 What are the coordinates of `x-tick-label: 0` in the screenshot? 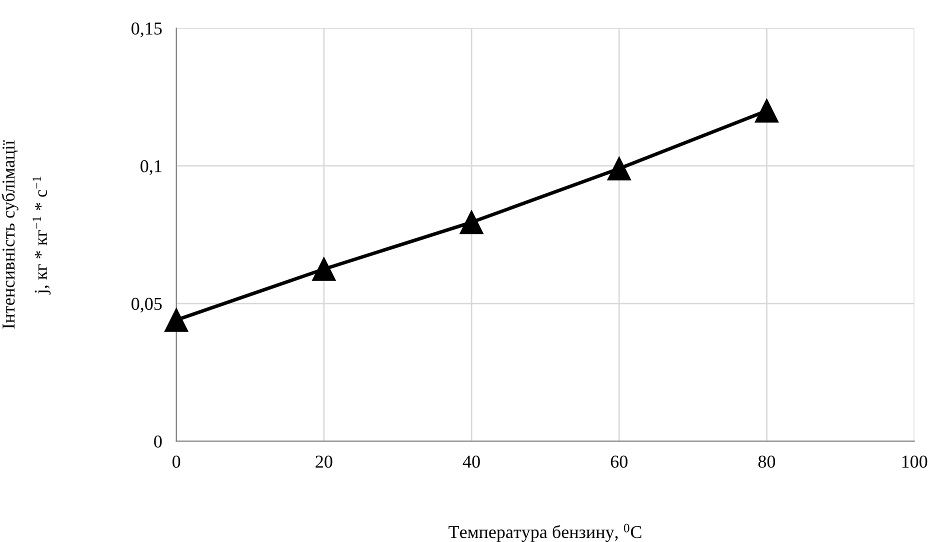 It's located at (176, 462).